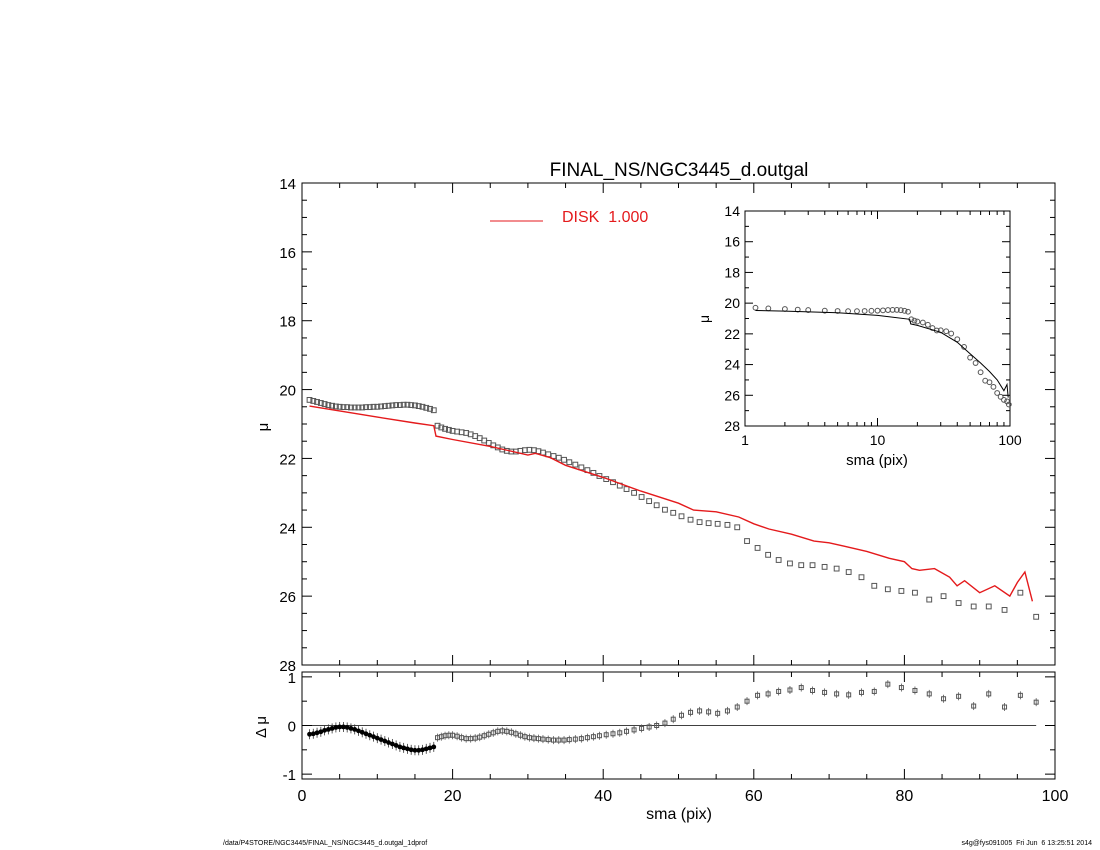 The height and width of the screenshot is (850, 1100). I want to click on residual-y-tick-labels: 1 0 -1, so click(289, 727).